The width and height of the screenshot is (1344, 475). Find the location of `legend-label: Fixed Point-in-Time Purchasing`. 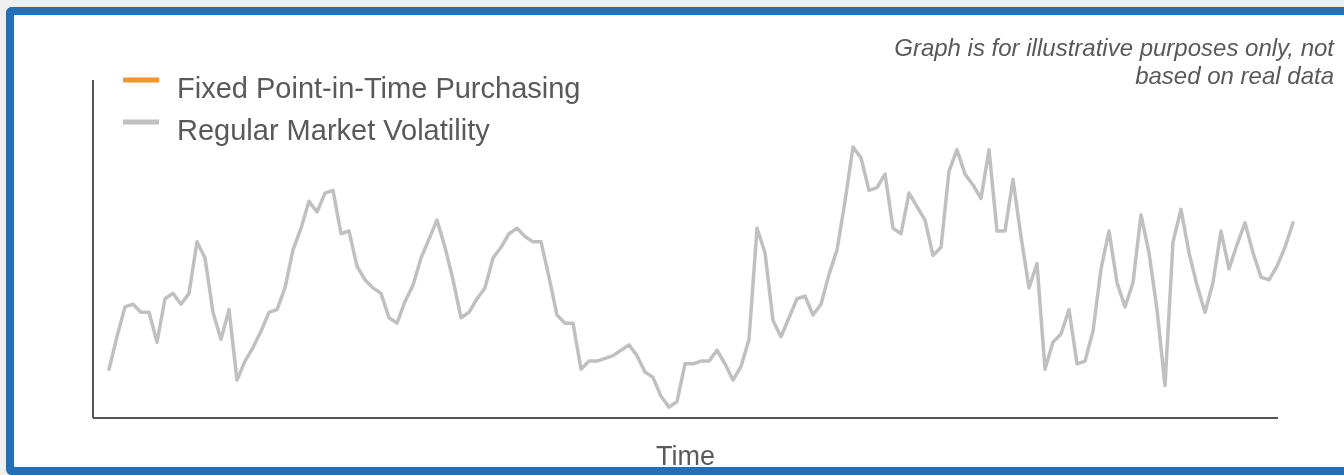

legend-label: Fixed Point-in-Time Purchasing is located at coordinates (379, 88).